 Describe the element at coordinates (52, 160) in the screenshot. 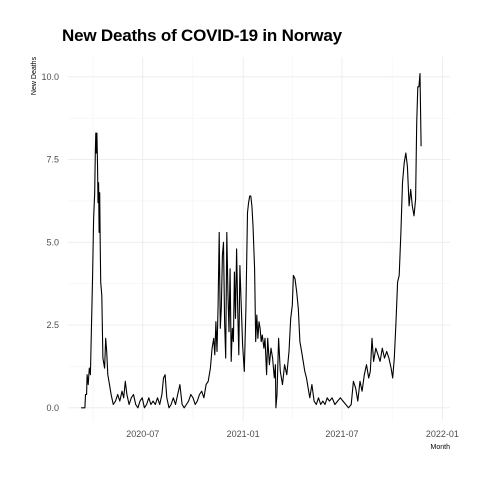

I see `y-tick-label: 7.5` at that location.